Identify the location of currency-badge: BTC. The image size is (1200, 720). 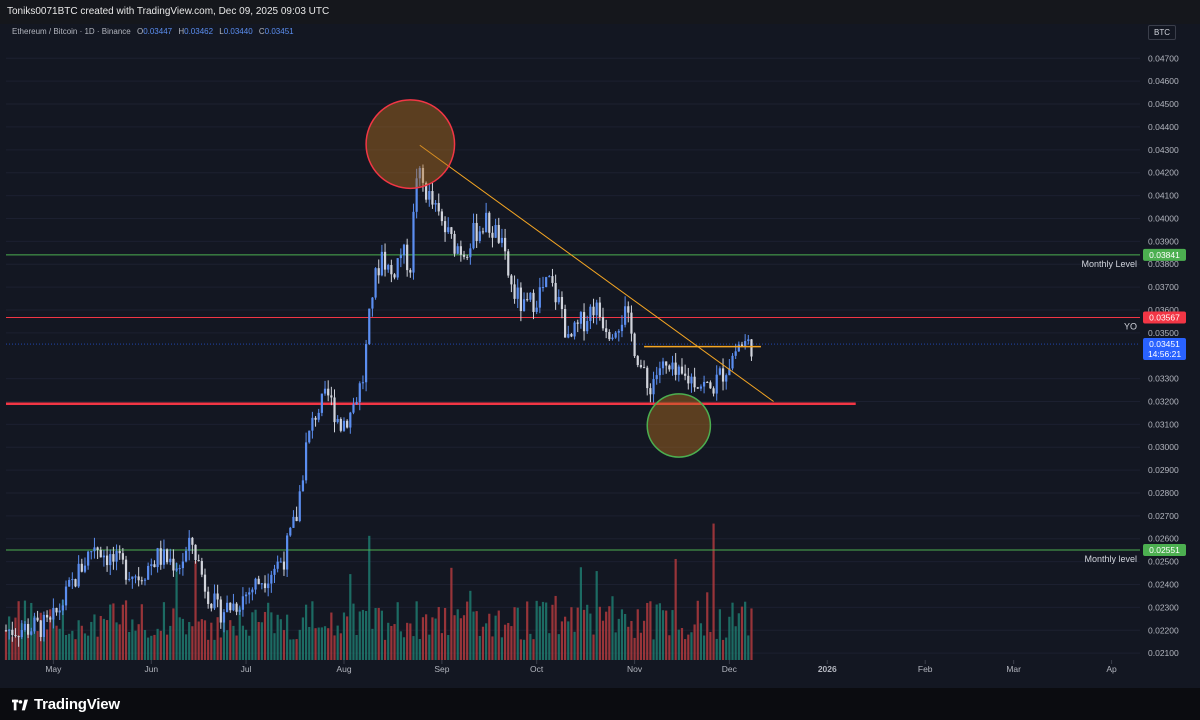
(1162, 32).